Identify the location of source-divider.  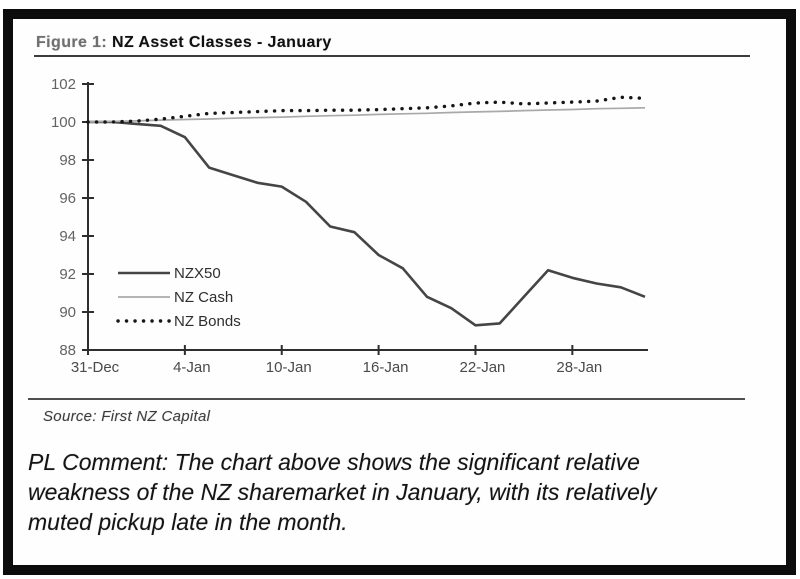
(386, 399).